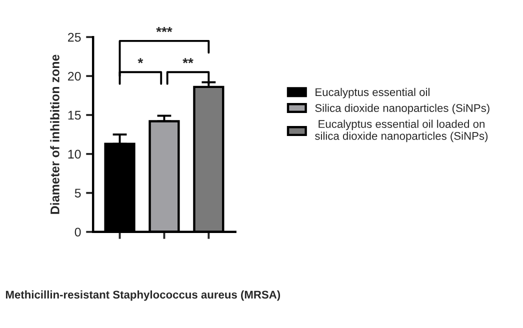 The height and width of the screenshot is (328, 523). What do you see at coordinates (402, 109) in the screenshot?
I see `legend-label: Silica dioxide nanoparticles (SiNPs)` at bounding box center [402, 109].